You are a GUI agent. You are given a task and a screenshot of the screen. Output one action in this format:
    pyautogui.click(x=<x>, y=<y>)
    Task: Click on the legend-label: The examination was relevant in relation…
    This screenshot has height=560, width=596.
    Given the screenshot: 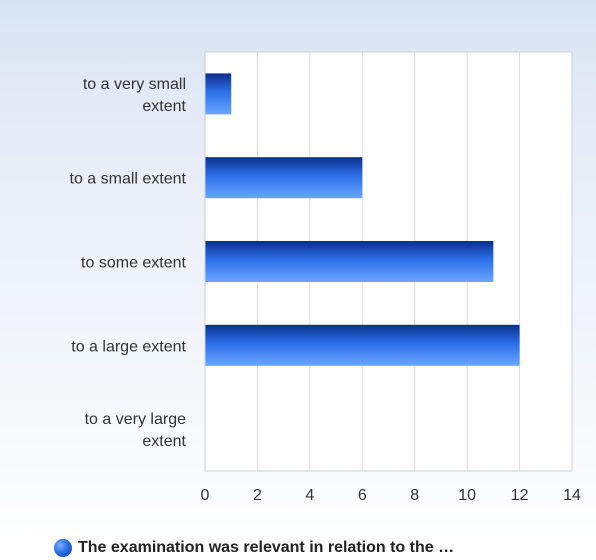 What is the action you would take?
    pyautogui.click(x=266, y=547)
    